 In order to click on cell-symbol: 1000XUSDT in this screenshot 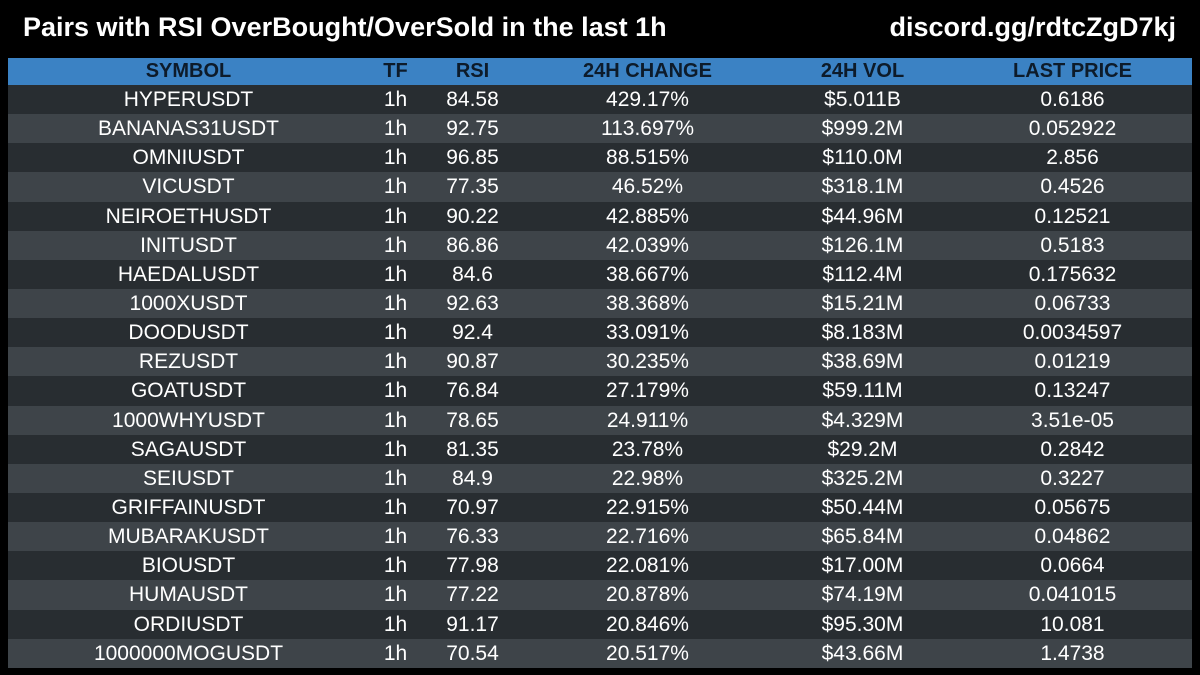, I will do `click(188, 304)`.